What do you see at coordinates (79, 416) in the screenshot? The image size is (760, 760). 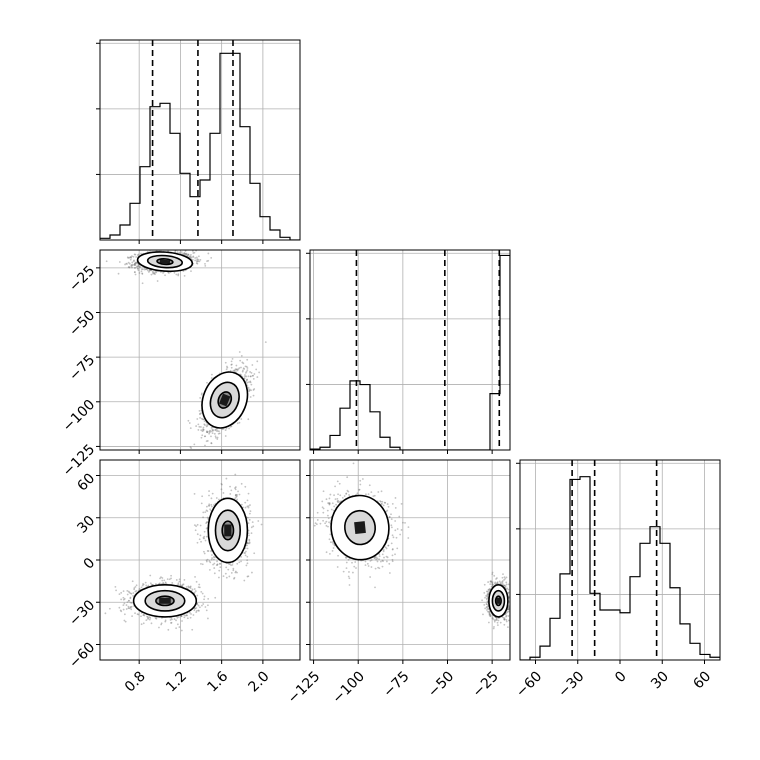 I see `scatter-0-1-ylabel-1: −100` at bounding box center [79, 416].